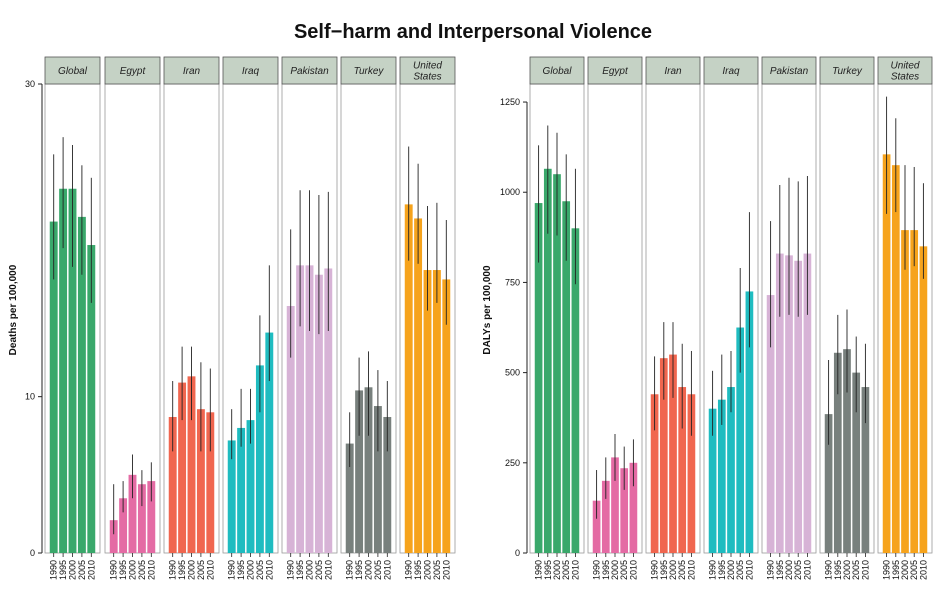  What do you see at coordinates (517, 553) in the screenshot?
I see `y-tick-label: 0` at bounding box center [517, 553].